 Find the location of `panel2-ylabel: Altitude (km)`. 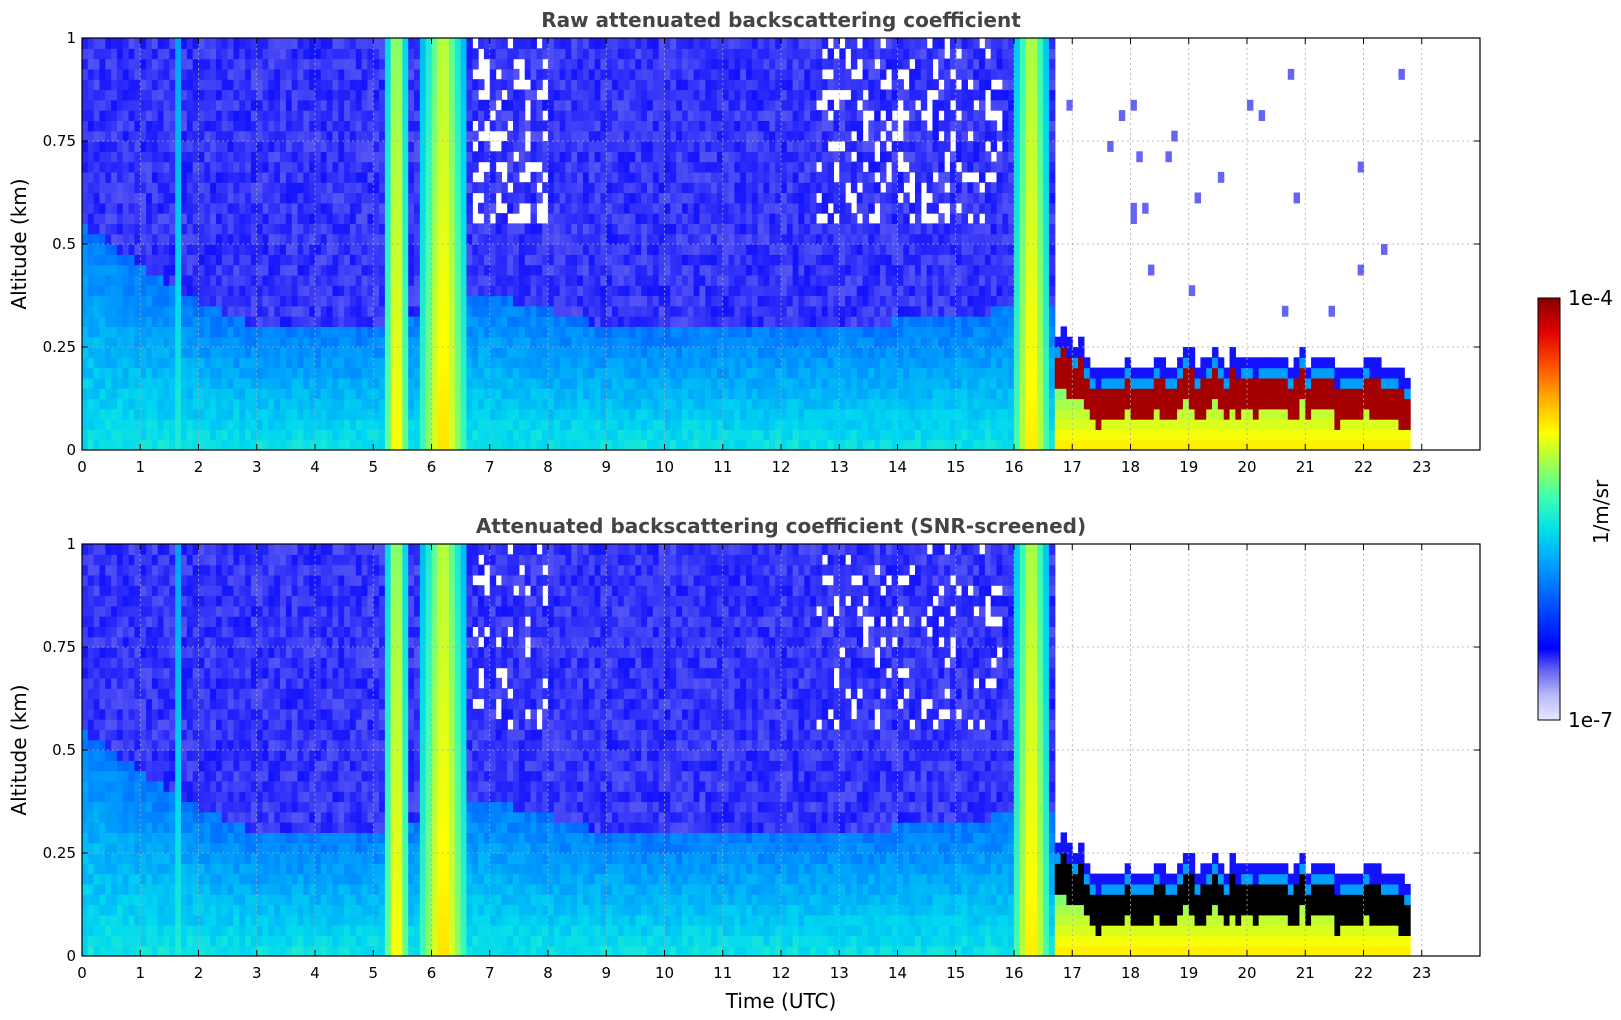

panel2-ylabel: Altitude (km) is located at coordinates (19, 749).